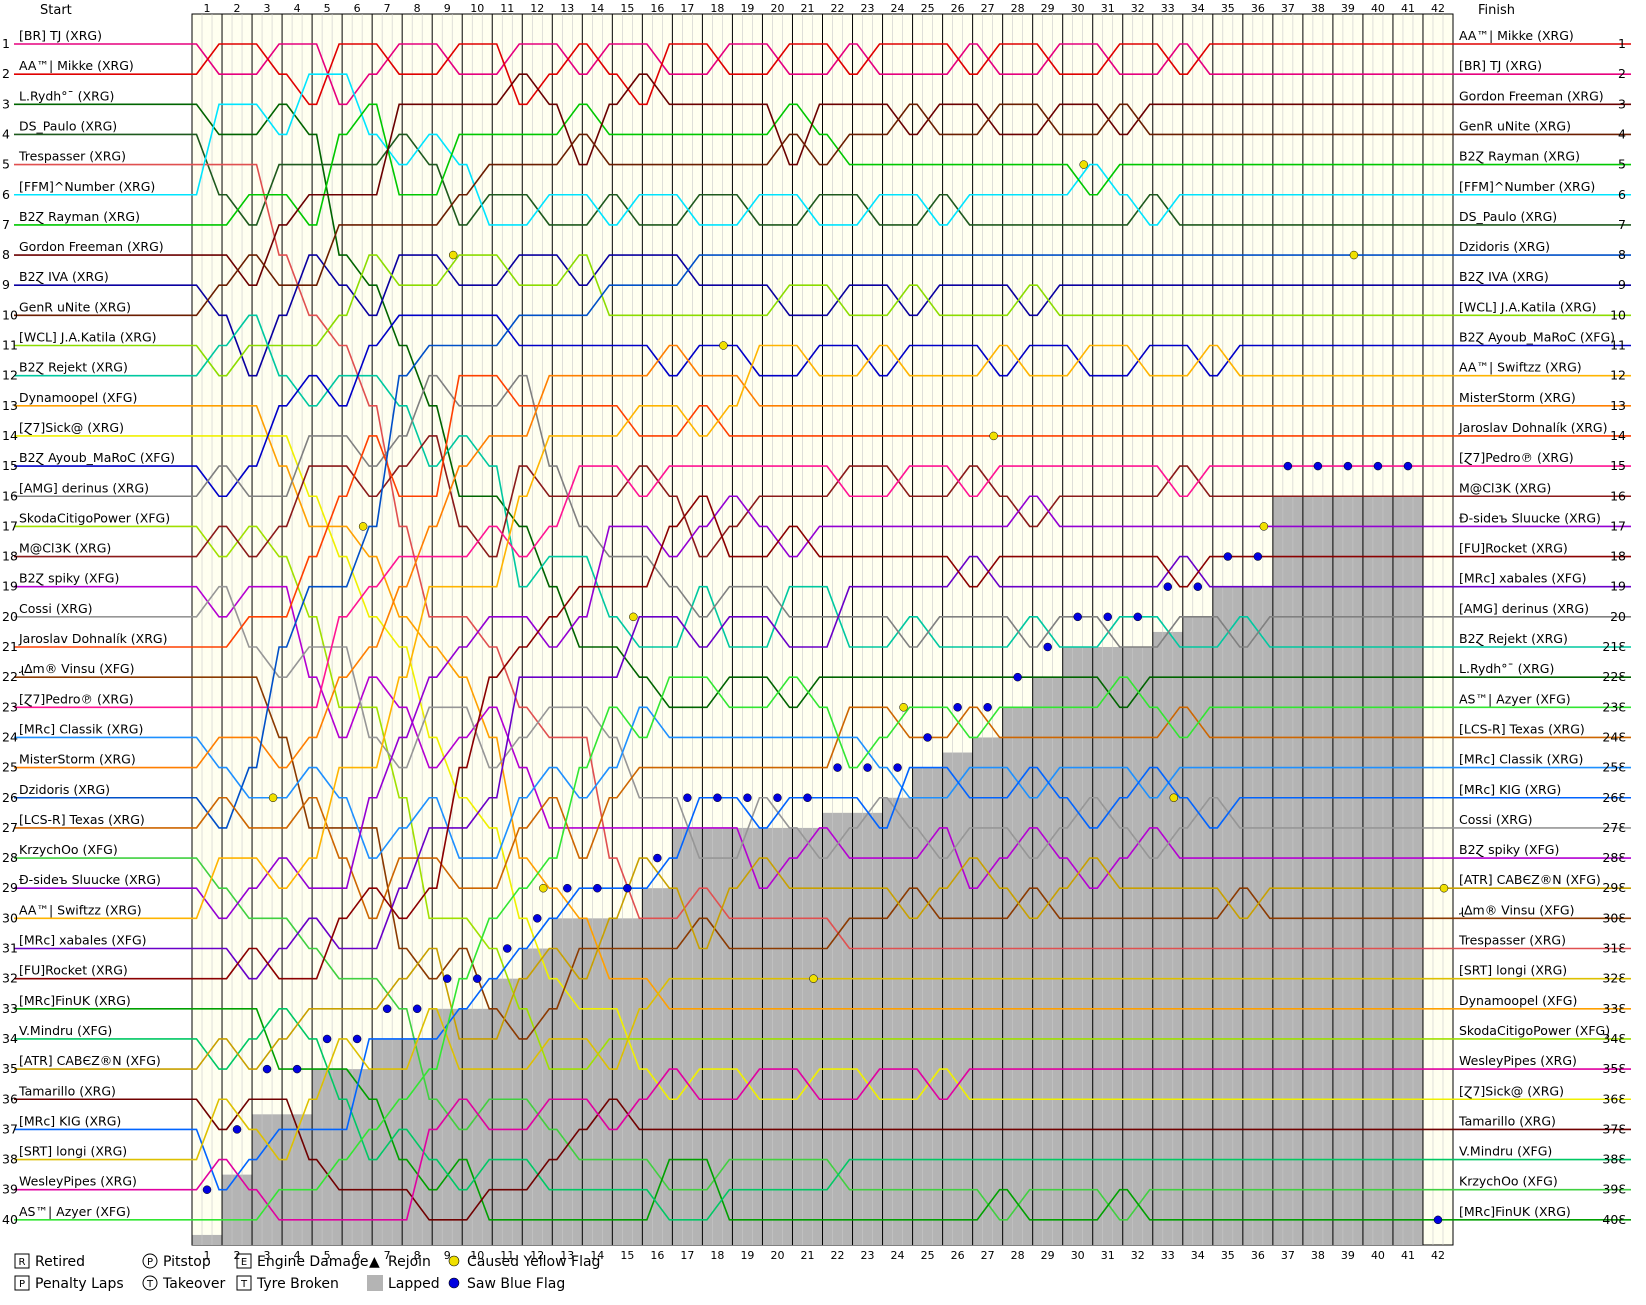  Describe the element at coordinates (70, 1120) in the screenshot. I see `start-driver-name: [MRc] KIG (XRG)` at that location.